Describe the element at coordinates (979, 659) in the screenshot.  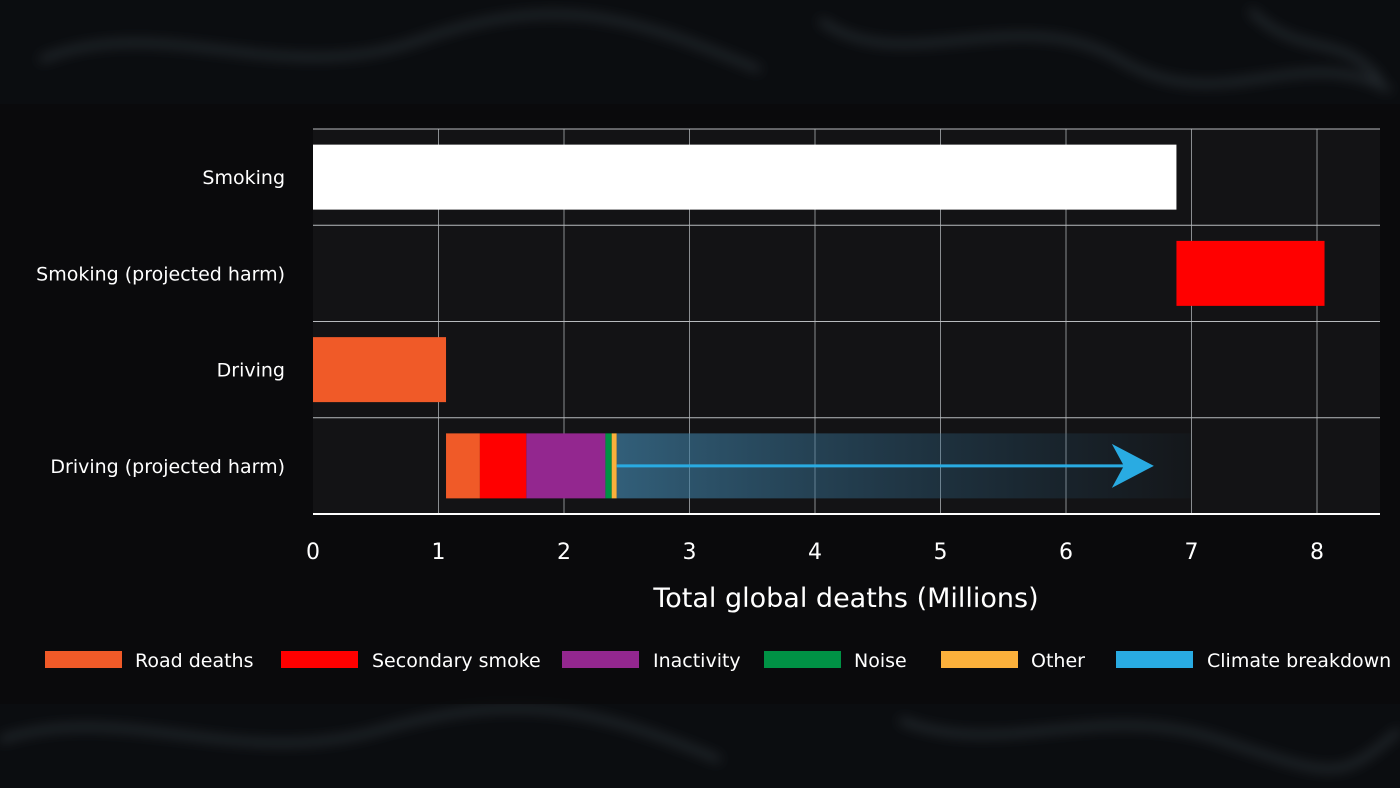
I see `legend-swatch-other` at that location.